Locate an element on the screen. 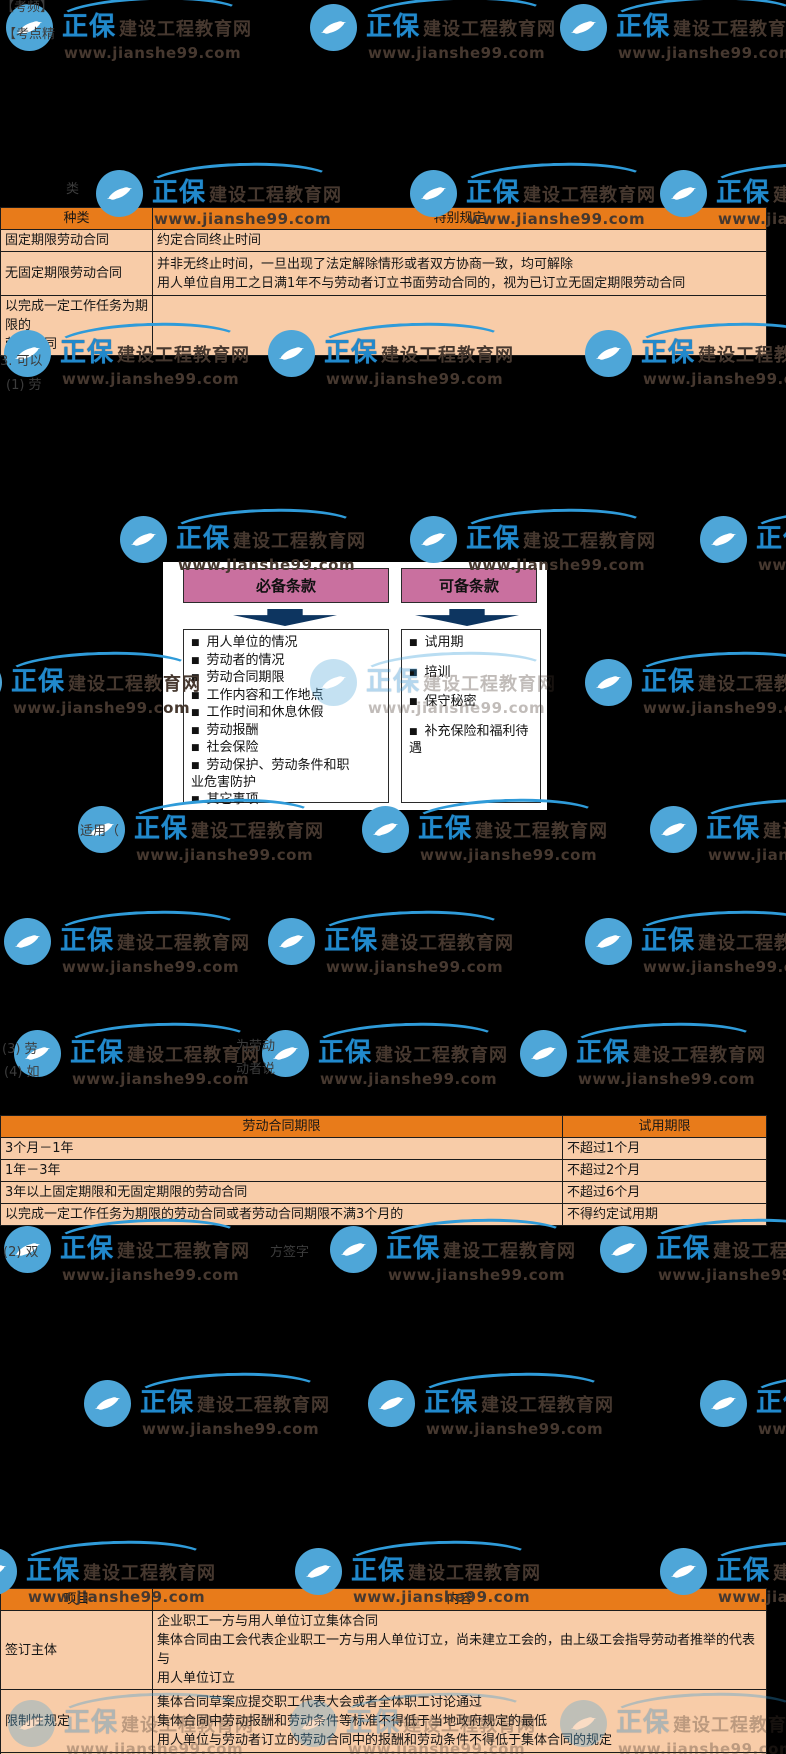 The image size is (786, 1754). table-header-row: 种类 特别规定 is located at coordinates (383, 218).